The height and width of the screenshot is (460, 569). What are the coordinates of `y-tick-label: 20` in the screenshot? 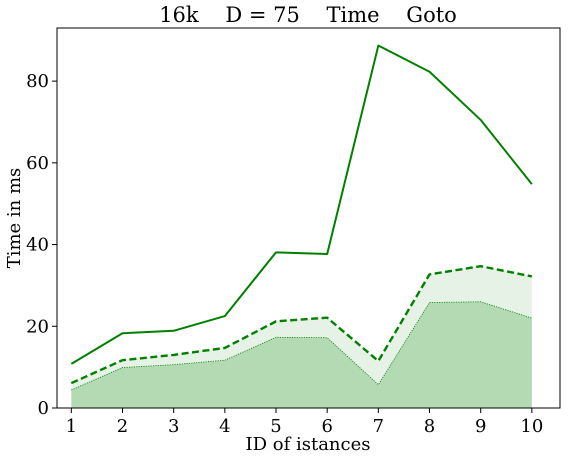 It's located at (37, 326).